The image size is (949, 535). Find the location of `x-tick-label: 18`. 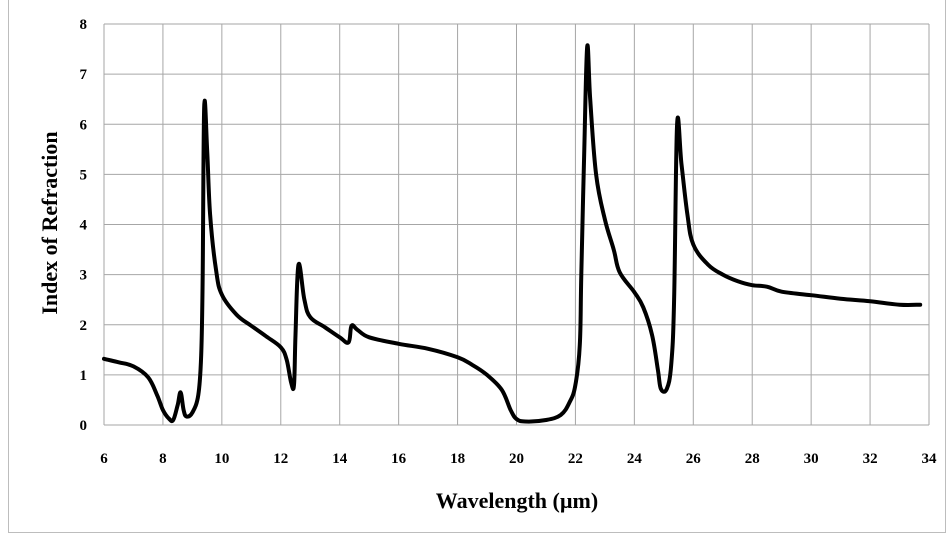

x-tick-label: 18 is located at coordinates (457, 459).